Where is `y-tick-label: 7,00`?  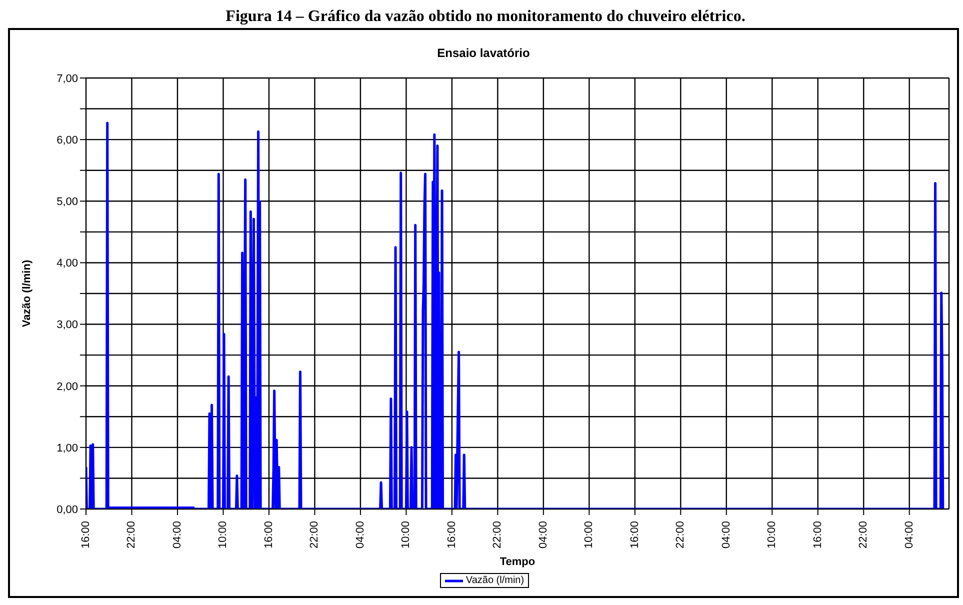
y-tick-label: 7,00 is located at coordinates (67, 78).